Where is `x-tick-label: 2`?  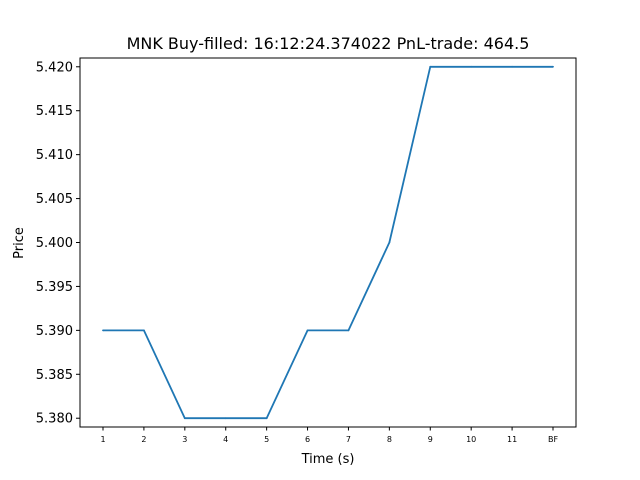 x-tick-label: 2 is located at coordinates (143, 439).